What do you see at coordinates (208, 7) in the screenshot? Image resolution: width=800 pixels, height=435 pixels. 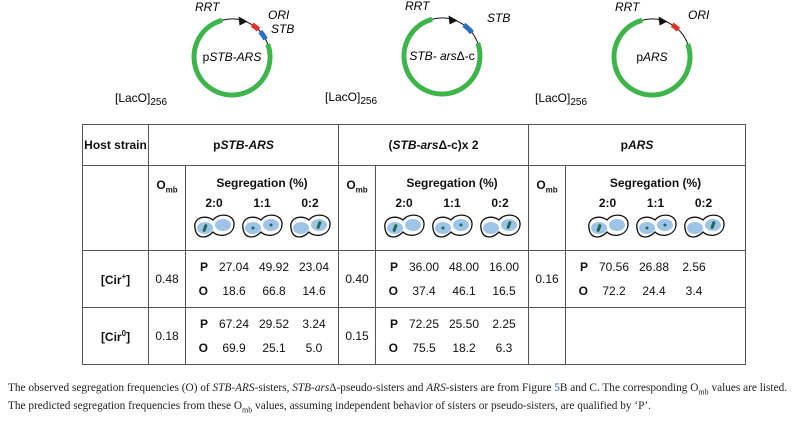 I see `rrt-label: RRT` at bounding box center [208, 7].